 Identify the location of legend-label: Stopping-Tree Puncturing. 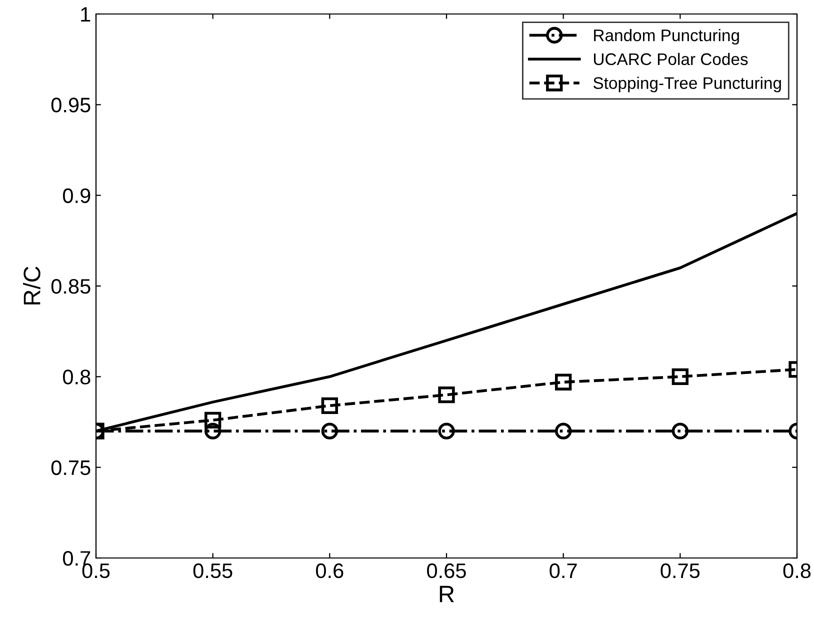
(687, 84).